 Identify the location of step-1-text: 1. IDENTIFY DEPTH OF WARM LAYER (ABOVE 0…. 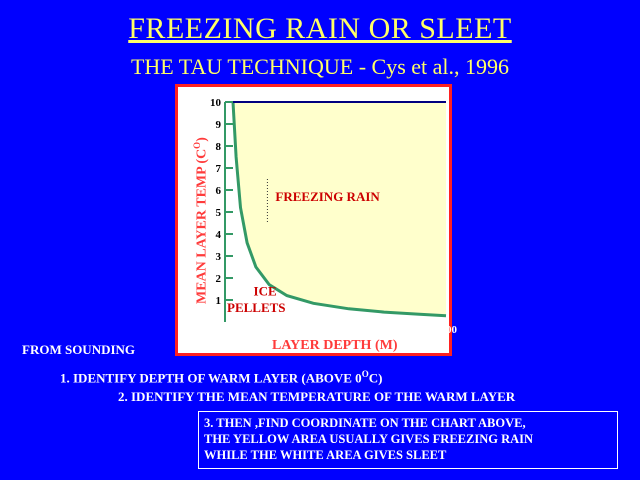
(221, 377).